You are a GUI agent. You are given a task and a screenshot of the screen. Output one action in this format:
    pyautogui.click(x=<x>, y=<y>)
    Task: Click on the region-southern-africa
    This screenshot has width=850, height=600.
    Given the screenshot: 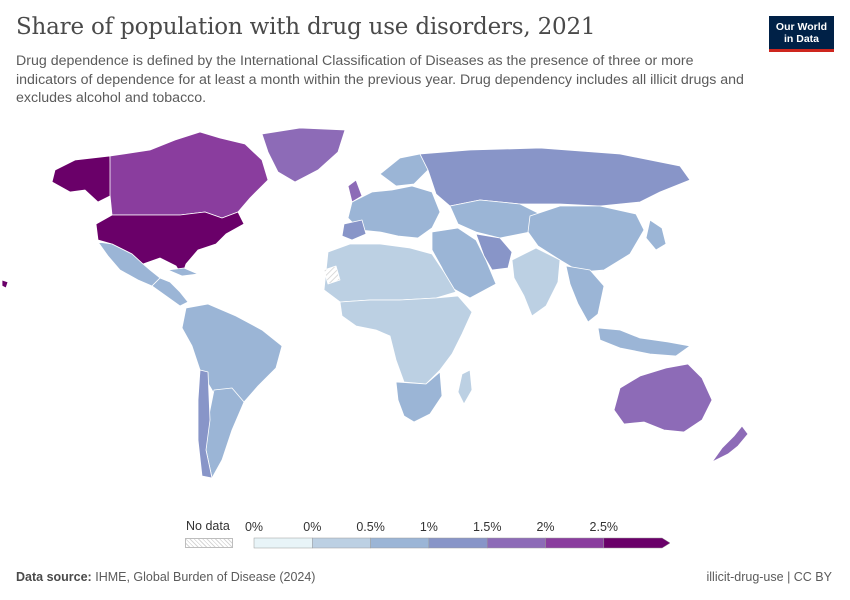 What is the action you would take?
    pyautogui.click(x=419, y=397)
    